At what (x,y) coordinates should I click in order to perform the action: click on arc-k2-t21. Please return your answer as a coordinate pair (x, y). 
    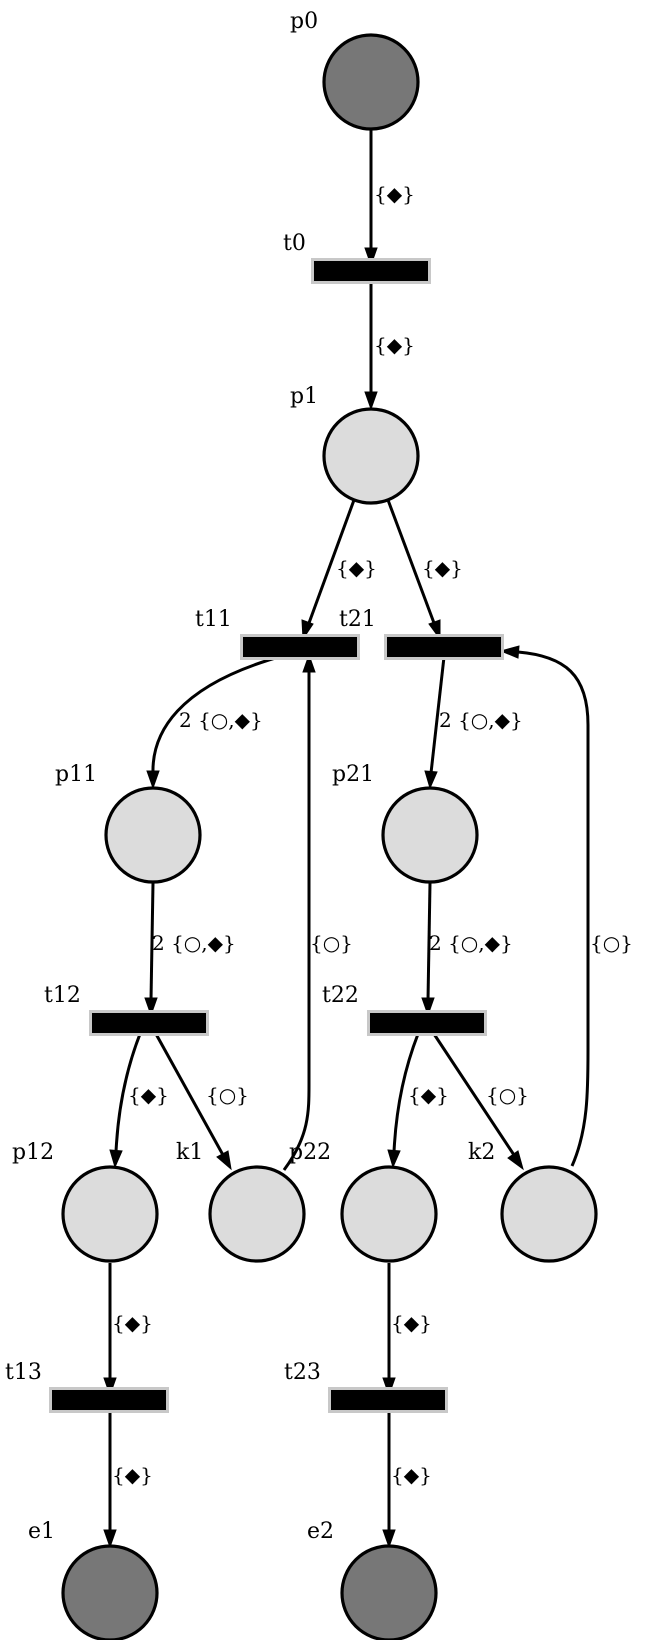
    Looking at the image, I should click on (553, 908).